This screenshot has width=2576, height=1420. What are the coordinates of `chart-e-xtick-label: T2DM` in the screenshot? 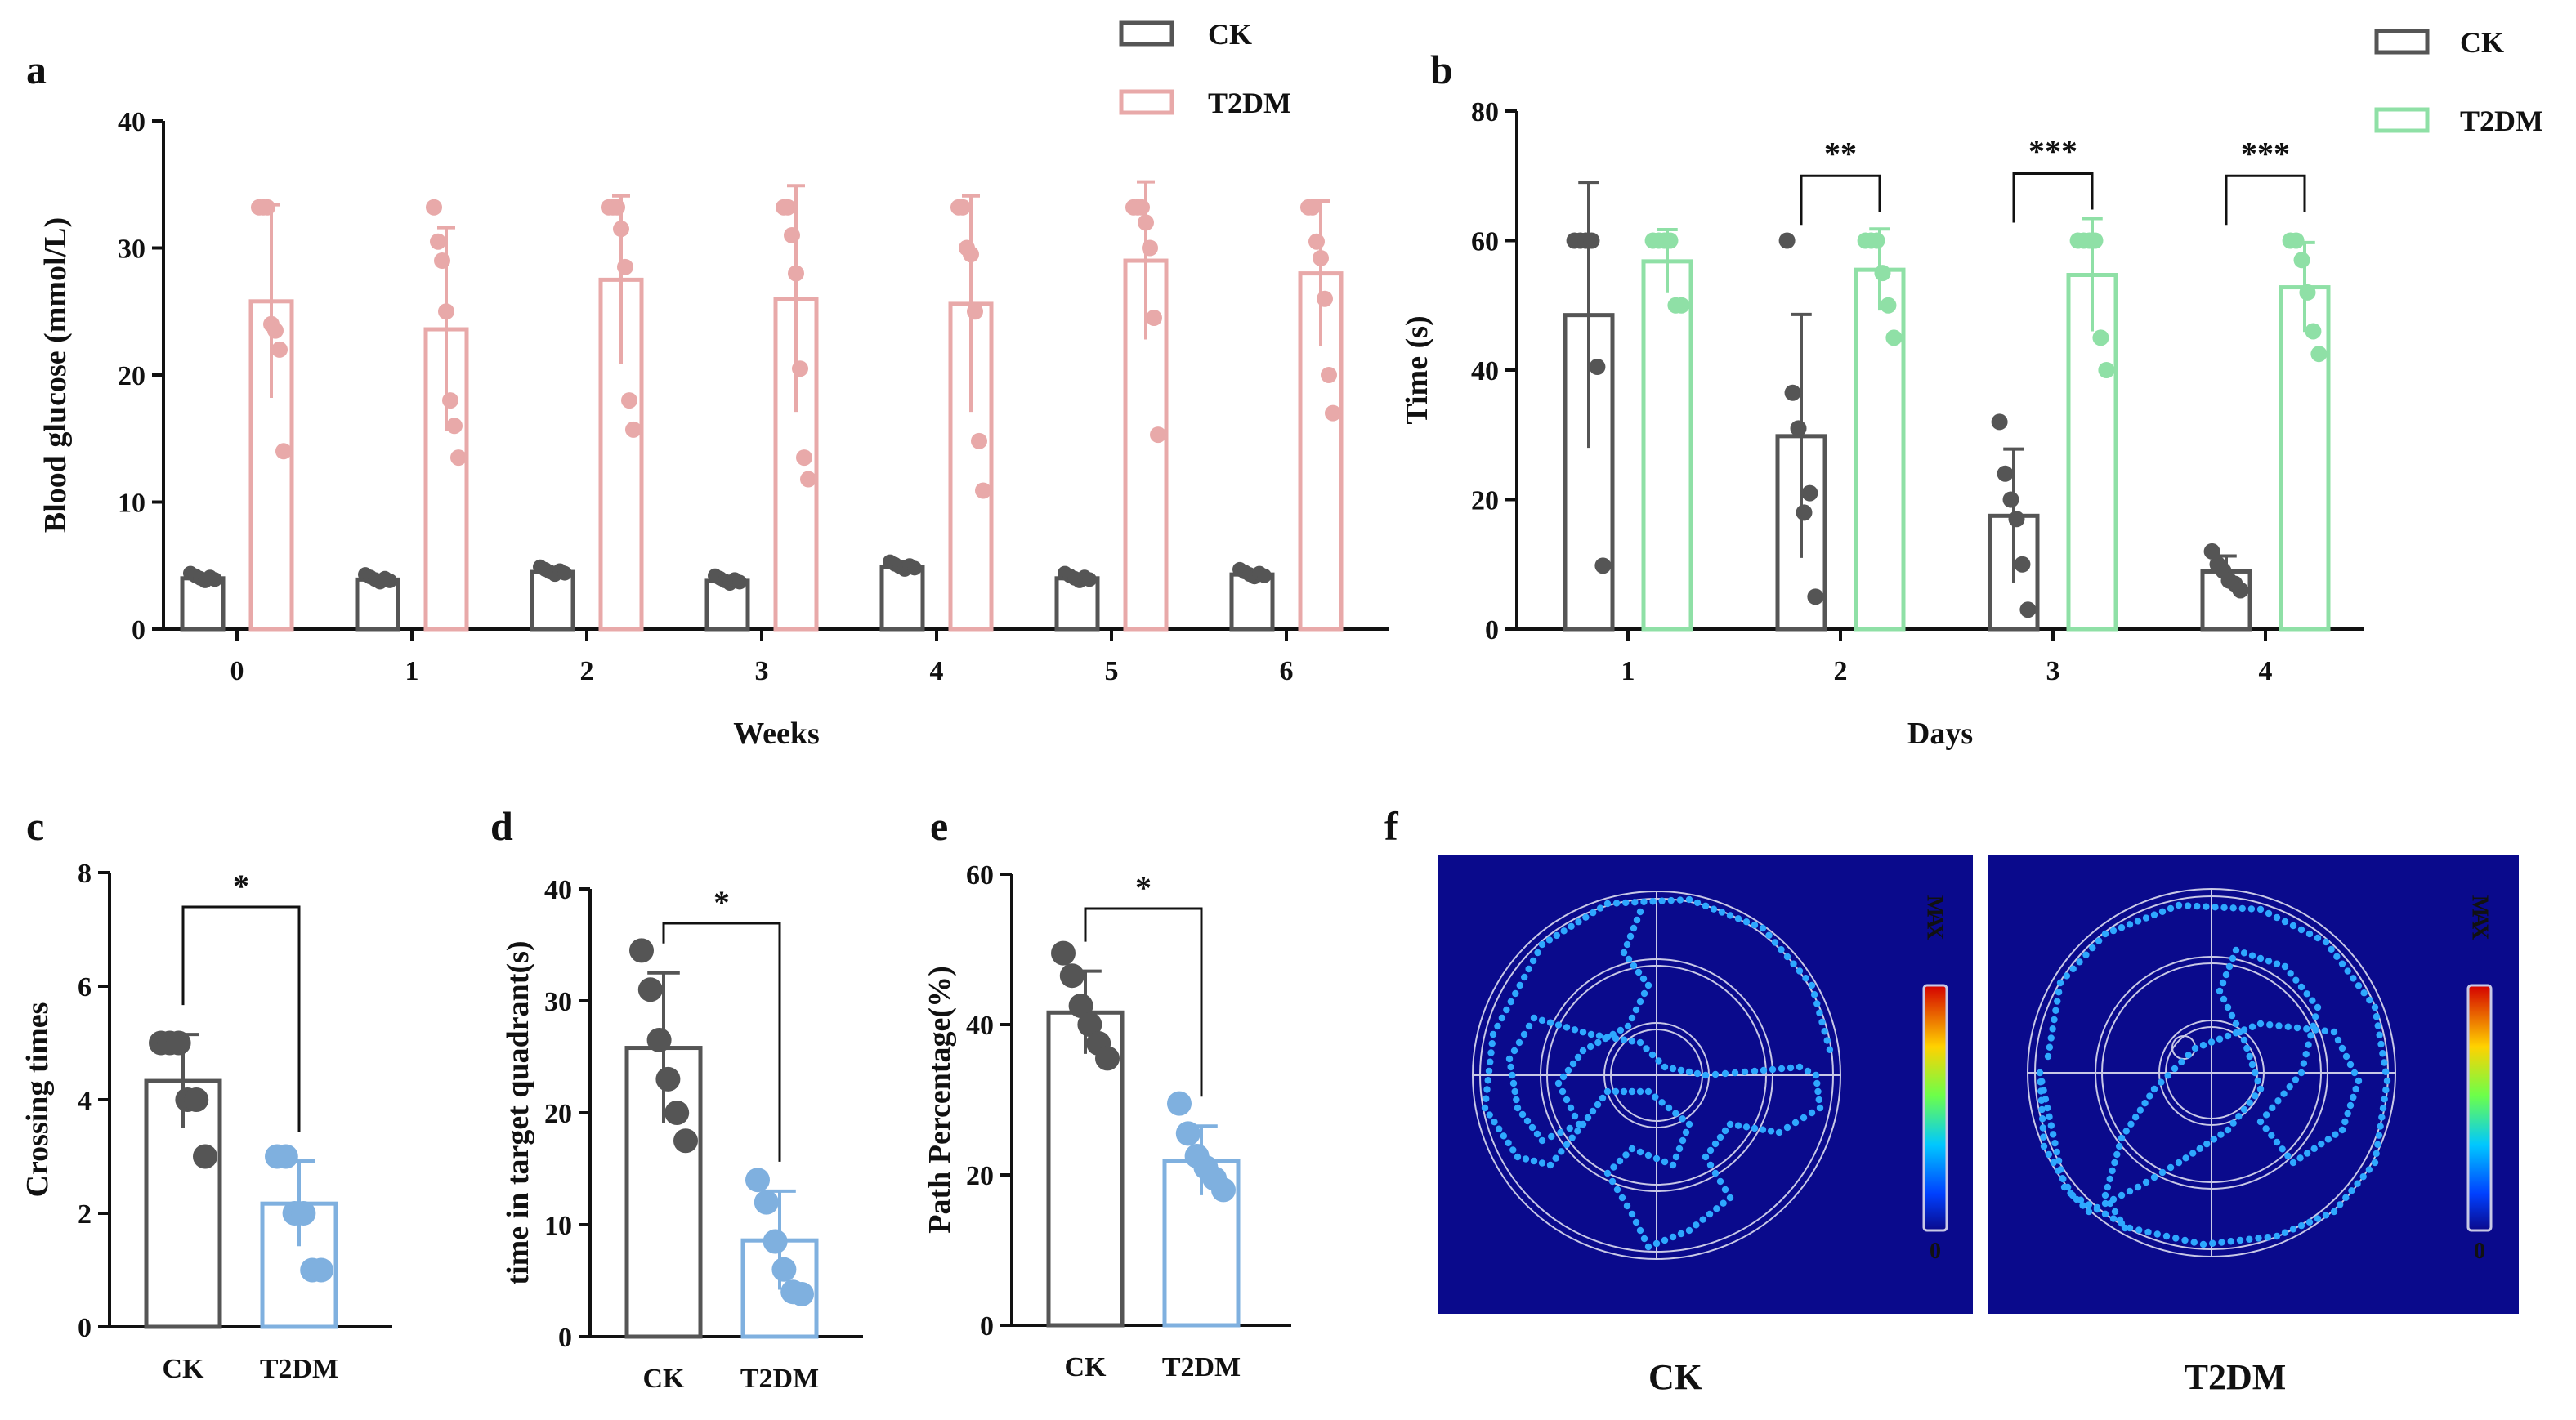 It's located at (1201, 1367).